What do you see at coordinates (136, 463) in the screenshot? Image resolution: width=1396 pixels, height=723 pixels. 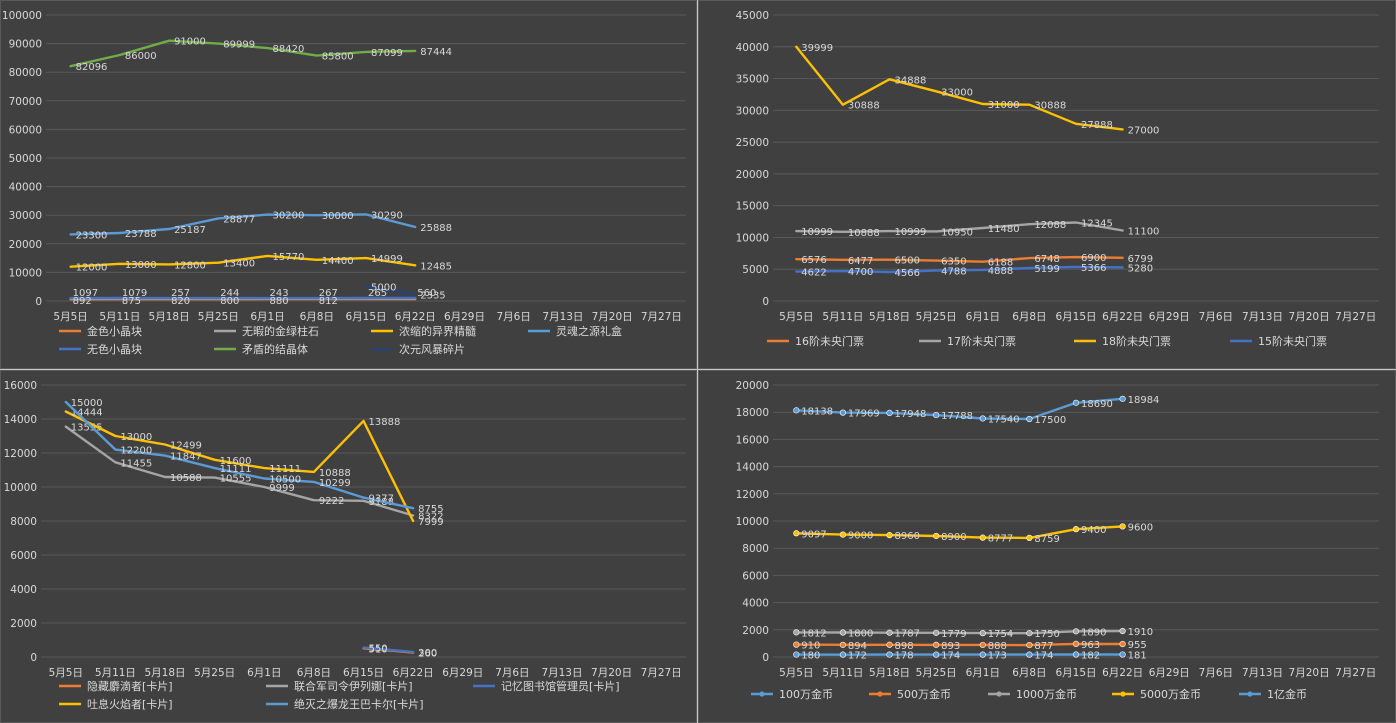 I see `data-label: 11455` at bounding box center [136, 463].